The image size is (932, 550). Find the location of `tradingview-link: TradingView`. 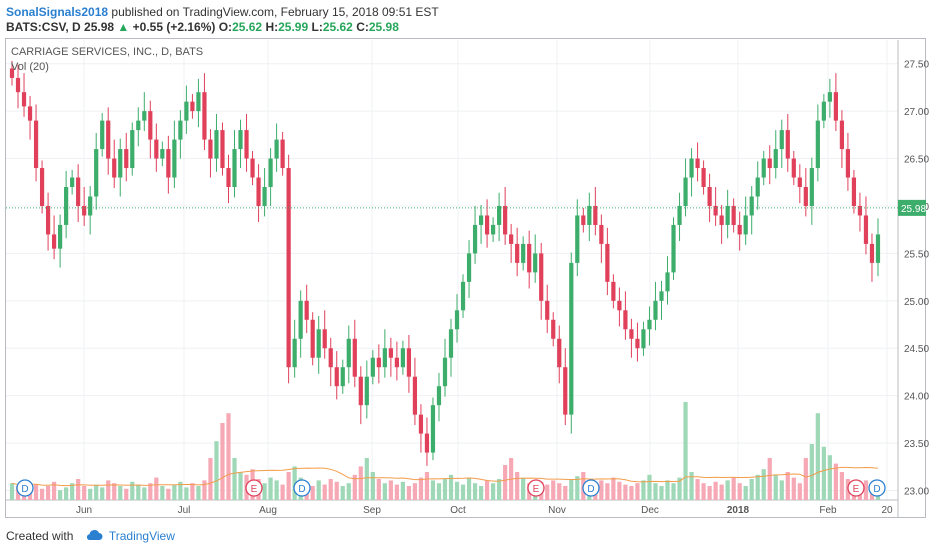

tradingview-link: TradingView is located at coordinates (141, 536).